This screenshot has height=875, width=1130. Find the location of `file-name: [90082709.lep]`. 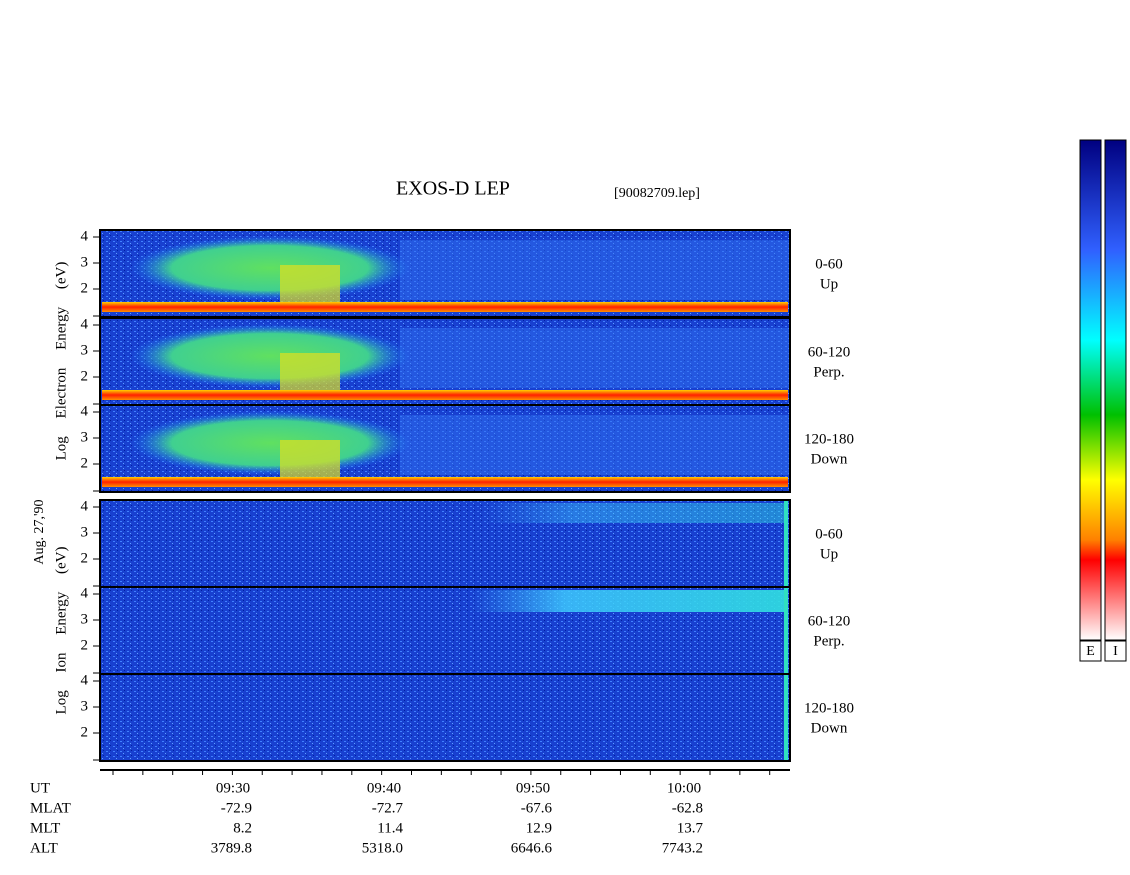

file-name: [90082709.lep] is located at coordinates (657, 193).